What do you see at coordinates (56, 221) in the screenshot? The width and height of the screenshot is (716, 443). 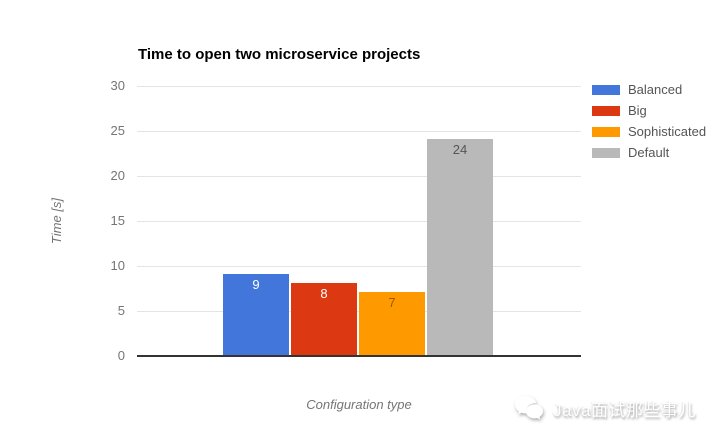 I see `y-axis-title: Time [s]` at bounding box center [56, 221].